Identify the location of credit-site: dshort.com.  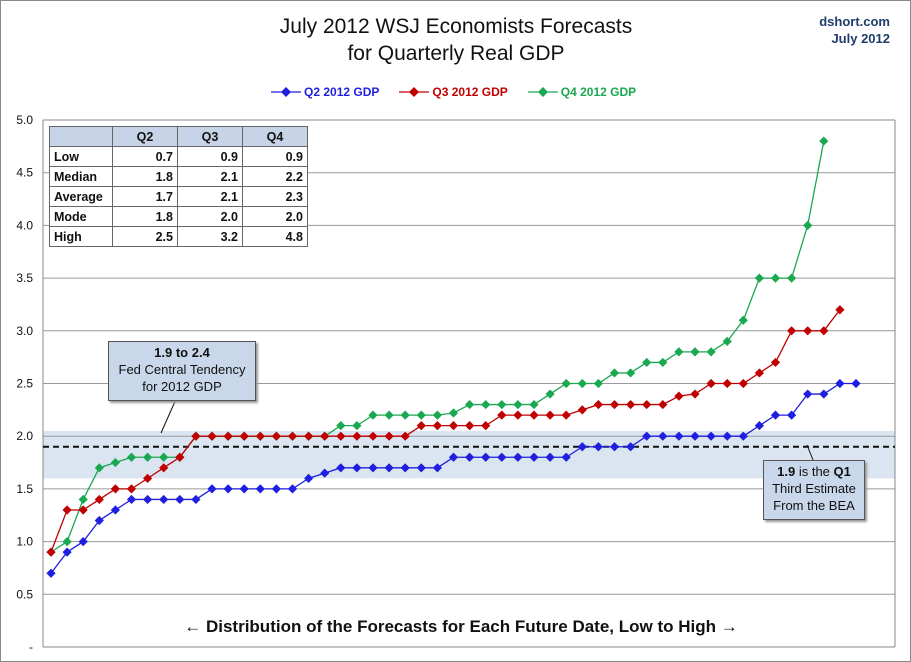
(854, 21).